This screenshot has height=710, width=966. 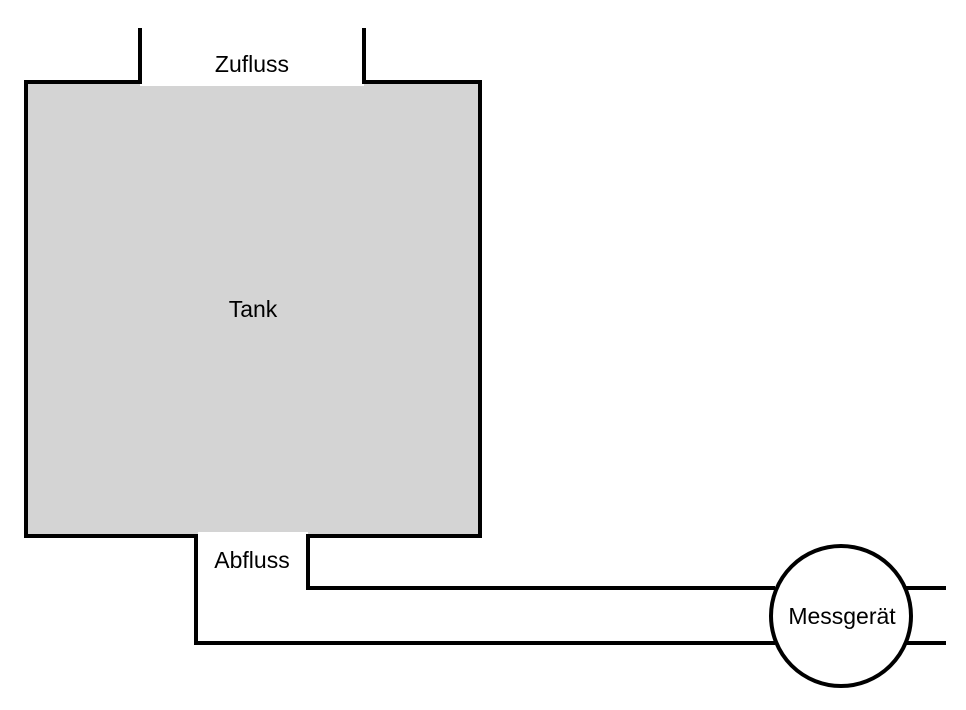 What do you see at coordinates (252, 81) in the screenshot?
I see `inflow-opening` at bounding box center [252, 81].